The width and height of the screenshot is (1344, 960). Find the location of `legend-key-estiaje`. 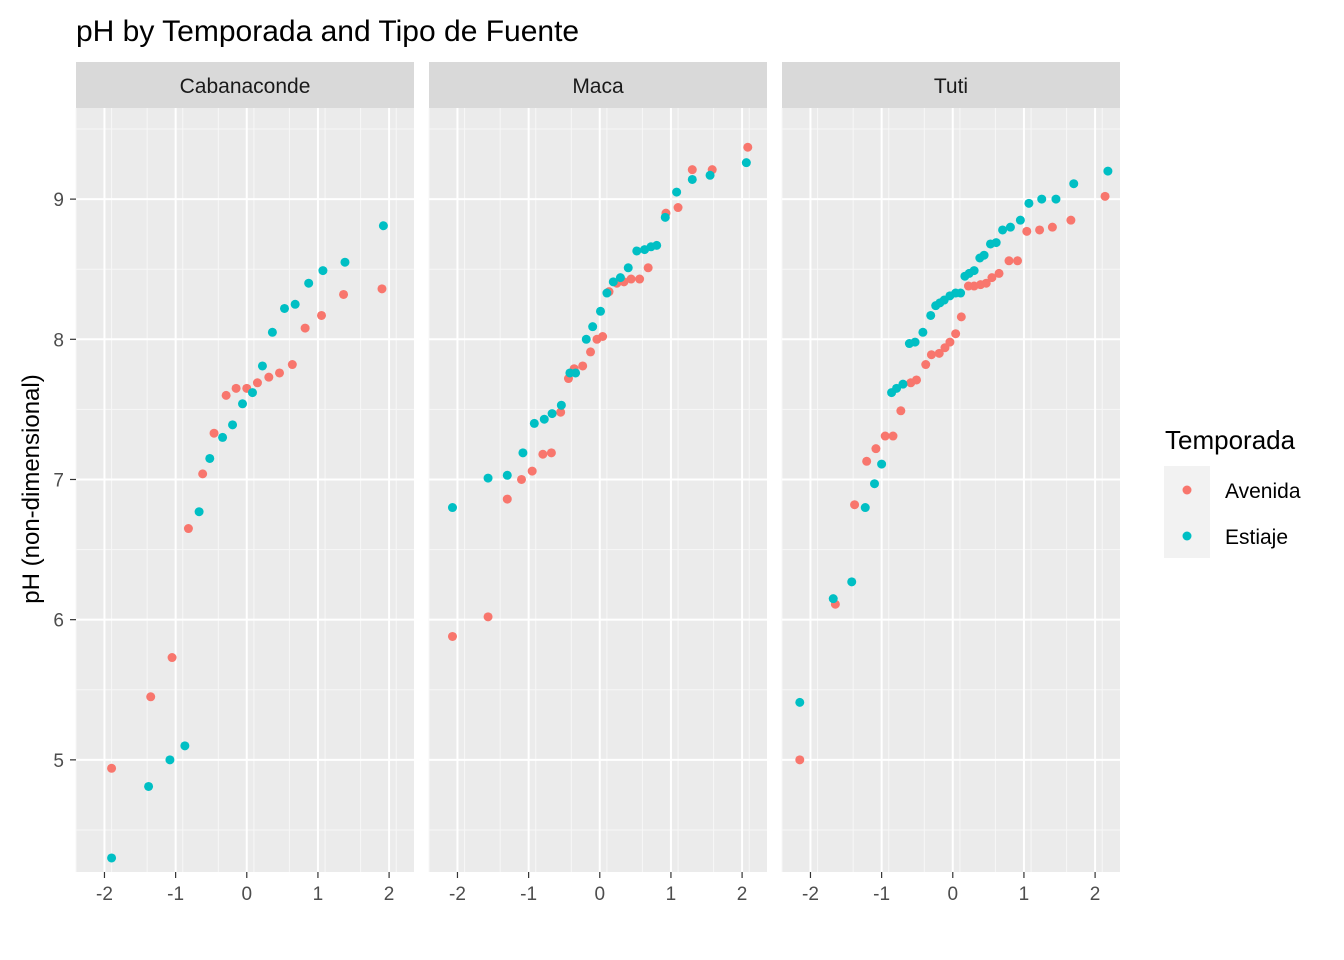

legend-key-estiaje is located at coordinates (1187, 536).